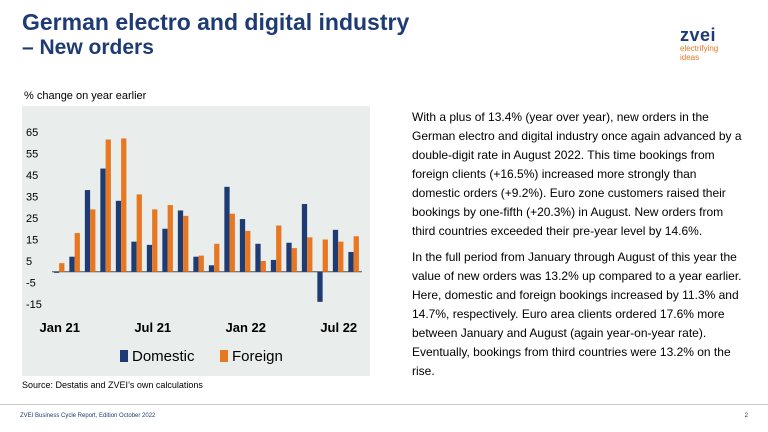  What do you see at coordinates (124, 356) in the screenshot?
I see `legend-swatch-domestic` at bounding box center [124, 356].